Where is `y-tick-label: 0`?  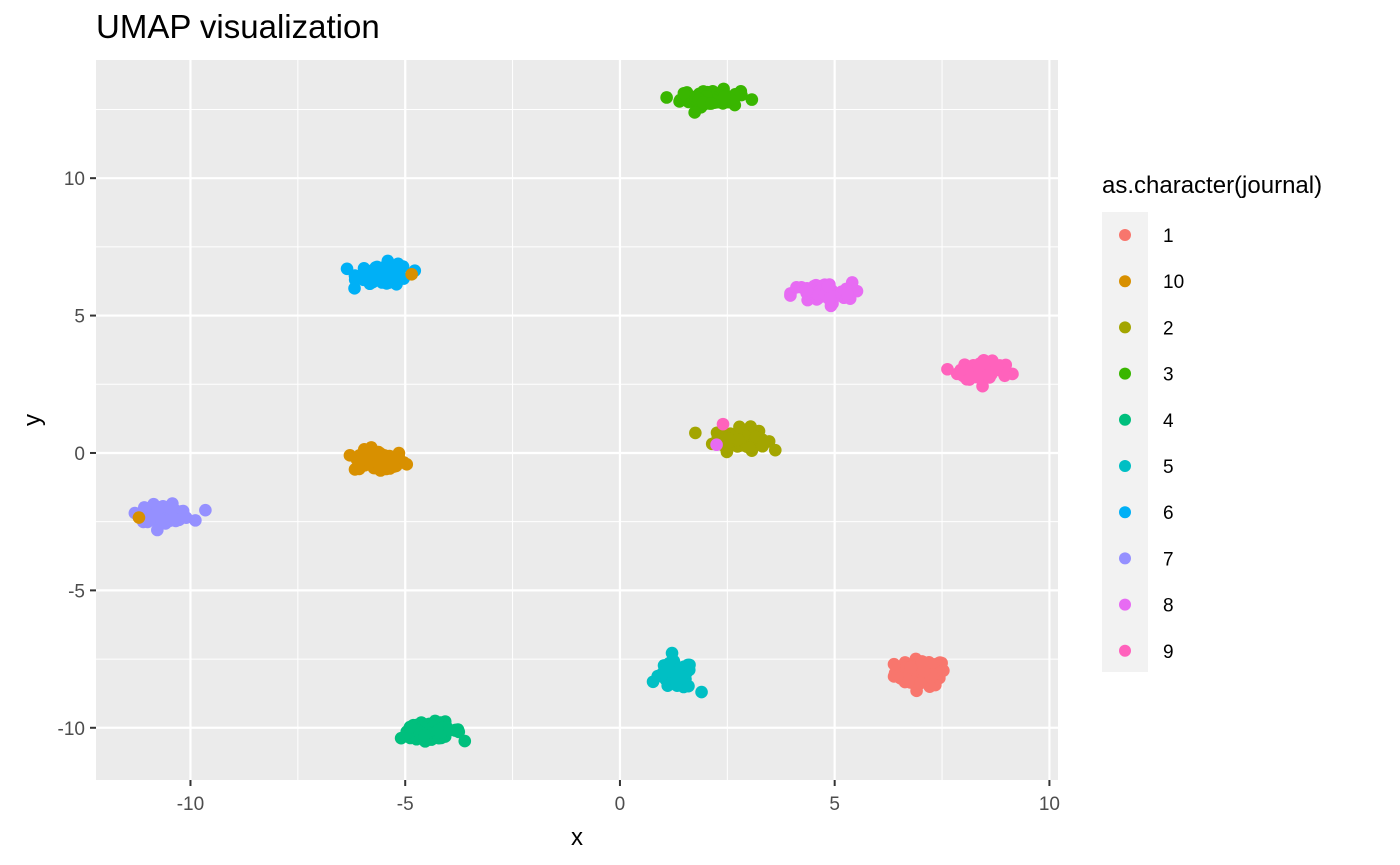
y-tick-label: 0 is located at coordinates (79, 454).